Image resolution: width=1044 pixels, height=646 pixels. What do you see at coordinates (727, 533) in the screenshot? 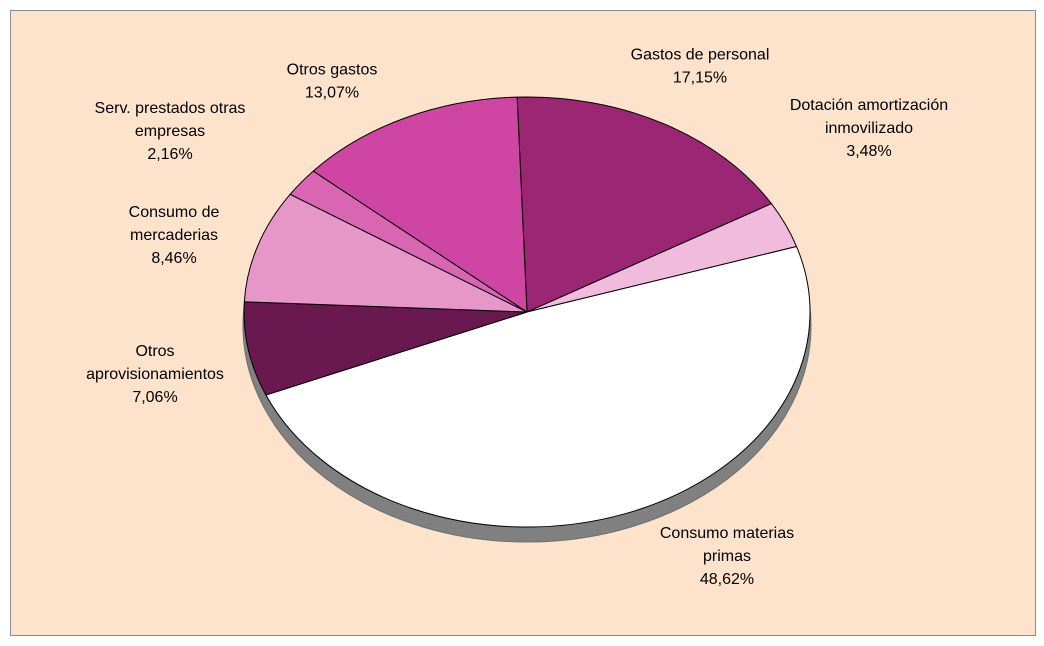
I see `slice-name-label: Consumo materias` at bounding box center [727, 533].